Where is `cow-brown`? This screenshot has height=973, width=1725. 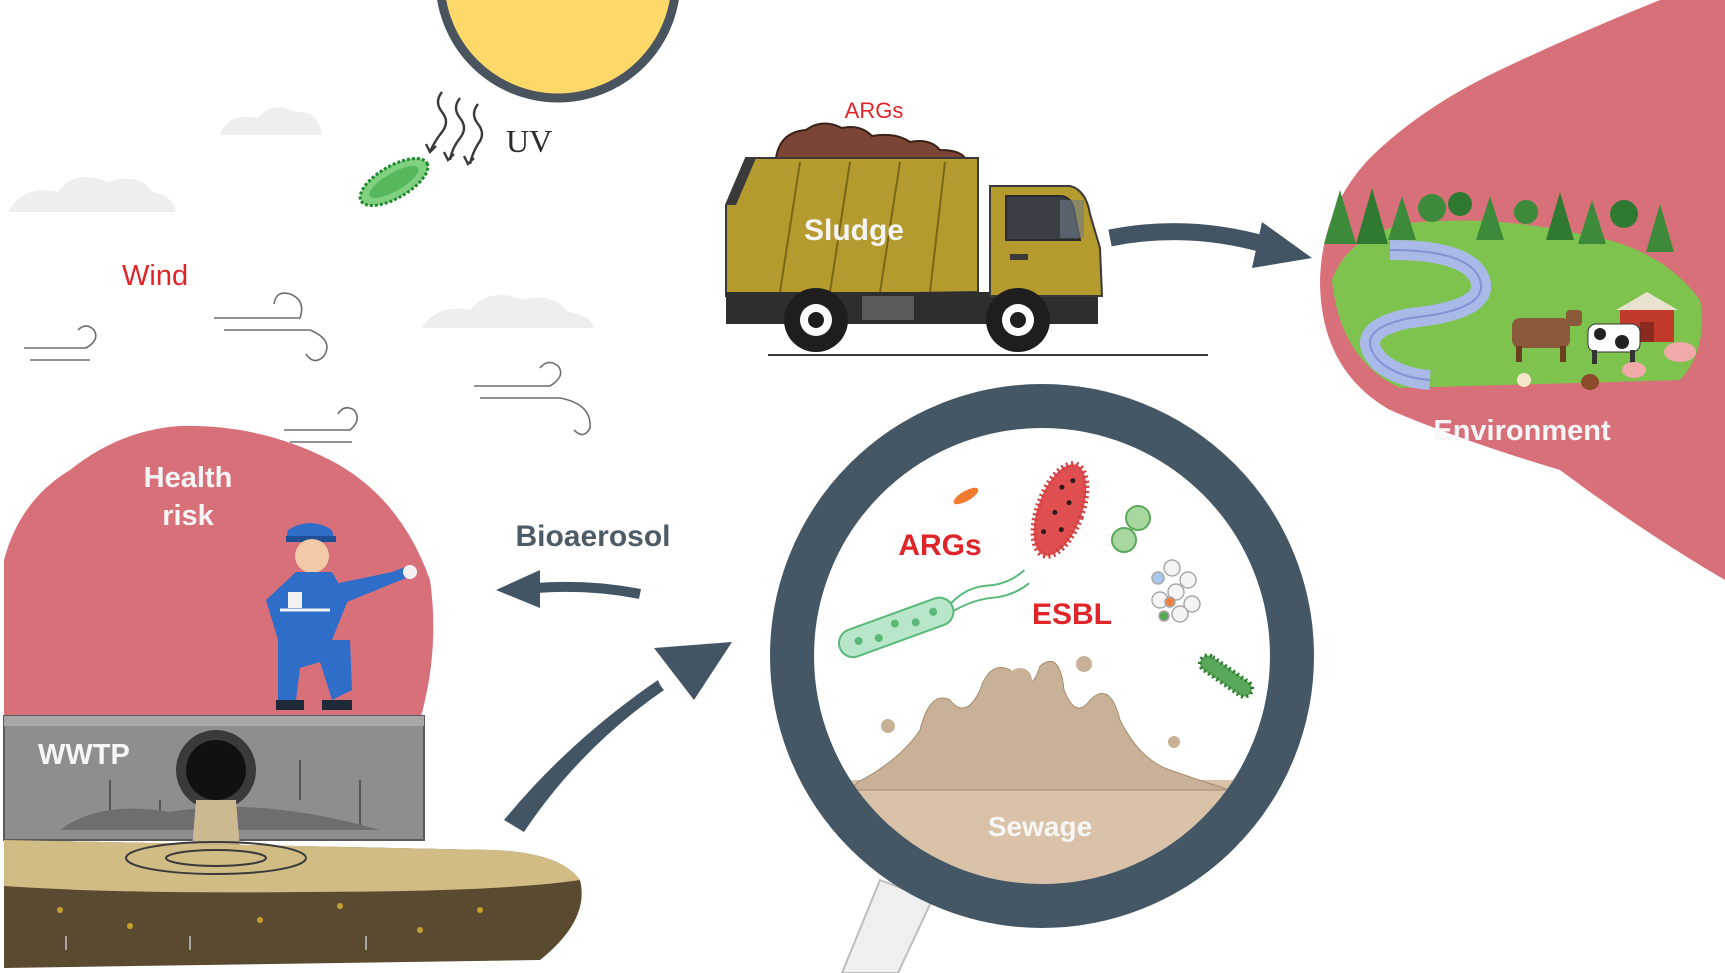 cow-brown is located at coordinates (1547, 336).